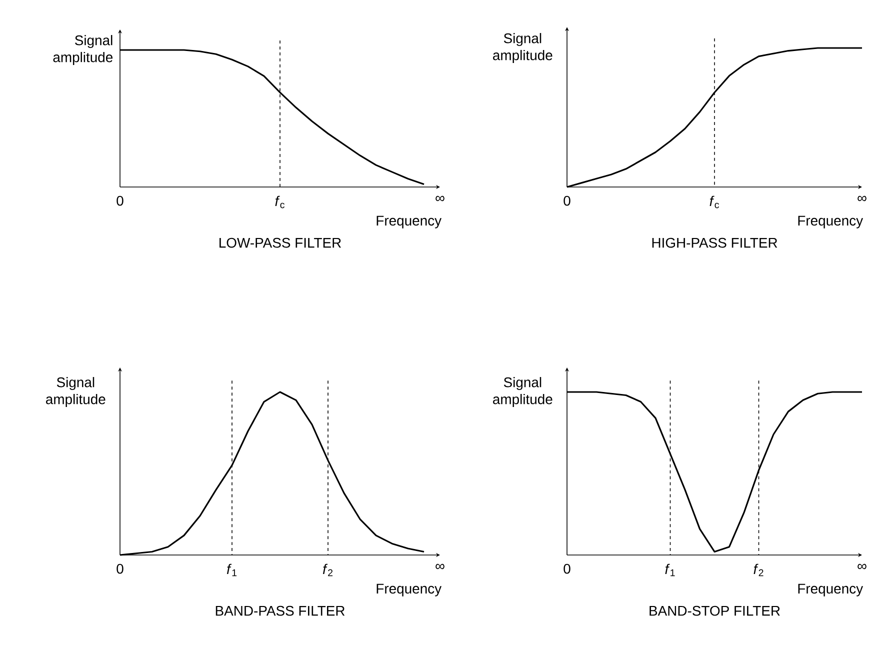 The width and height of the screenshot is (877, 655). I want to click on text: BAND-PASS FILTER, so click(280, 611).